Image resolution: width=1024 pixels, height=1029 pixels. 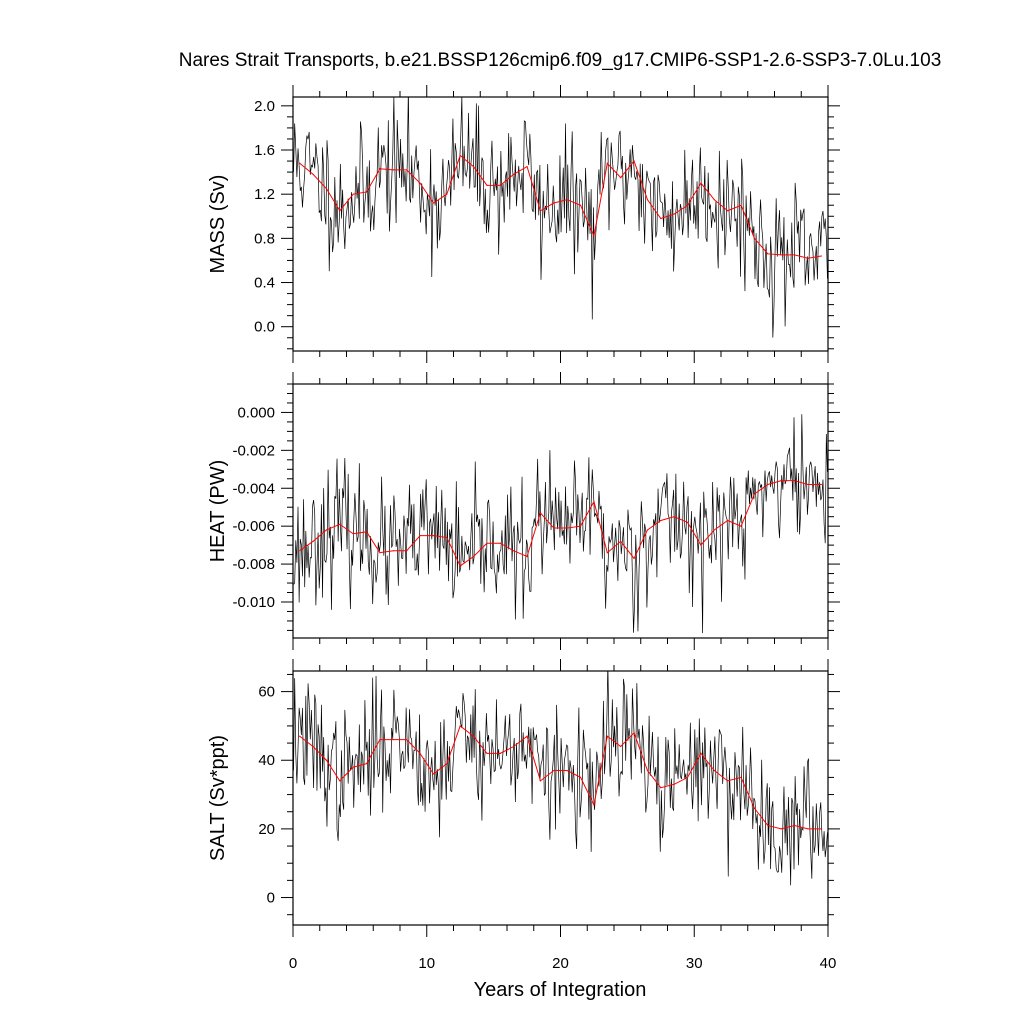 I want to click on salt-monthly-line, so click(x=560, y=778).